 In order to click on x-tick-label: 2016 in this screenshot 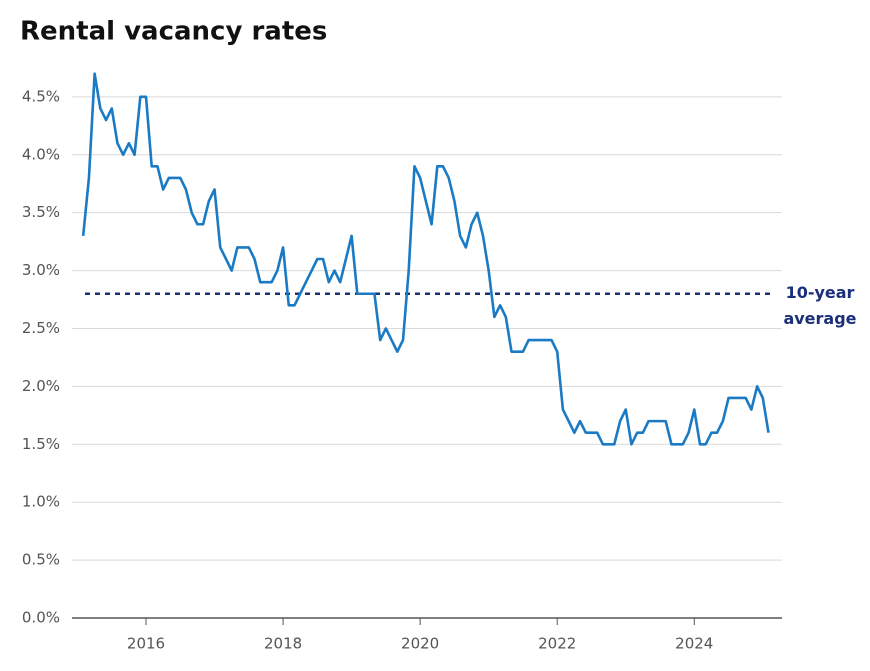, I will do `click(146, 644)`.